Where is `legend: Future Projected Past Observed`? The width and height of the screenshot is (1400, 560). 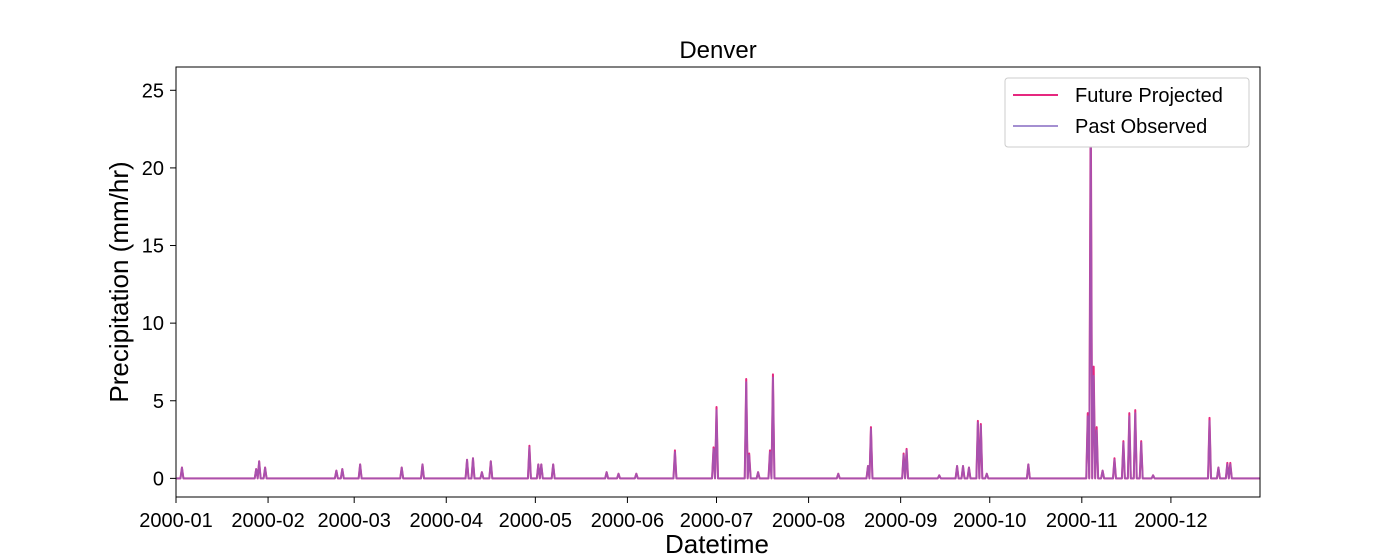 legend: Future Projected Past Observed is located at coordinates (1127, 112).